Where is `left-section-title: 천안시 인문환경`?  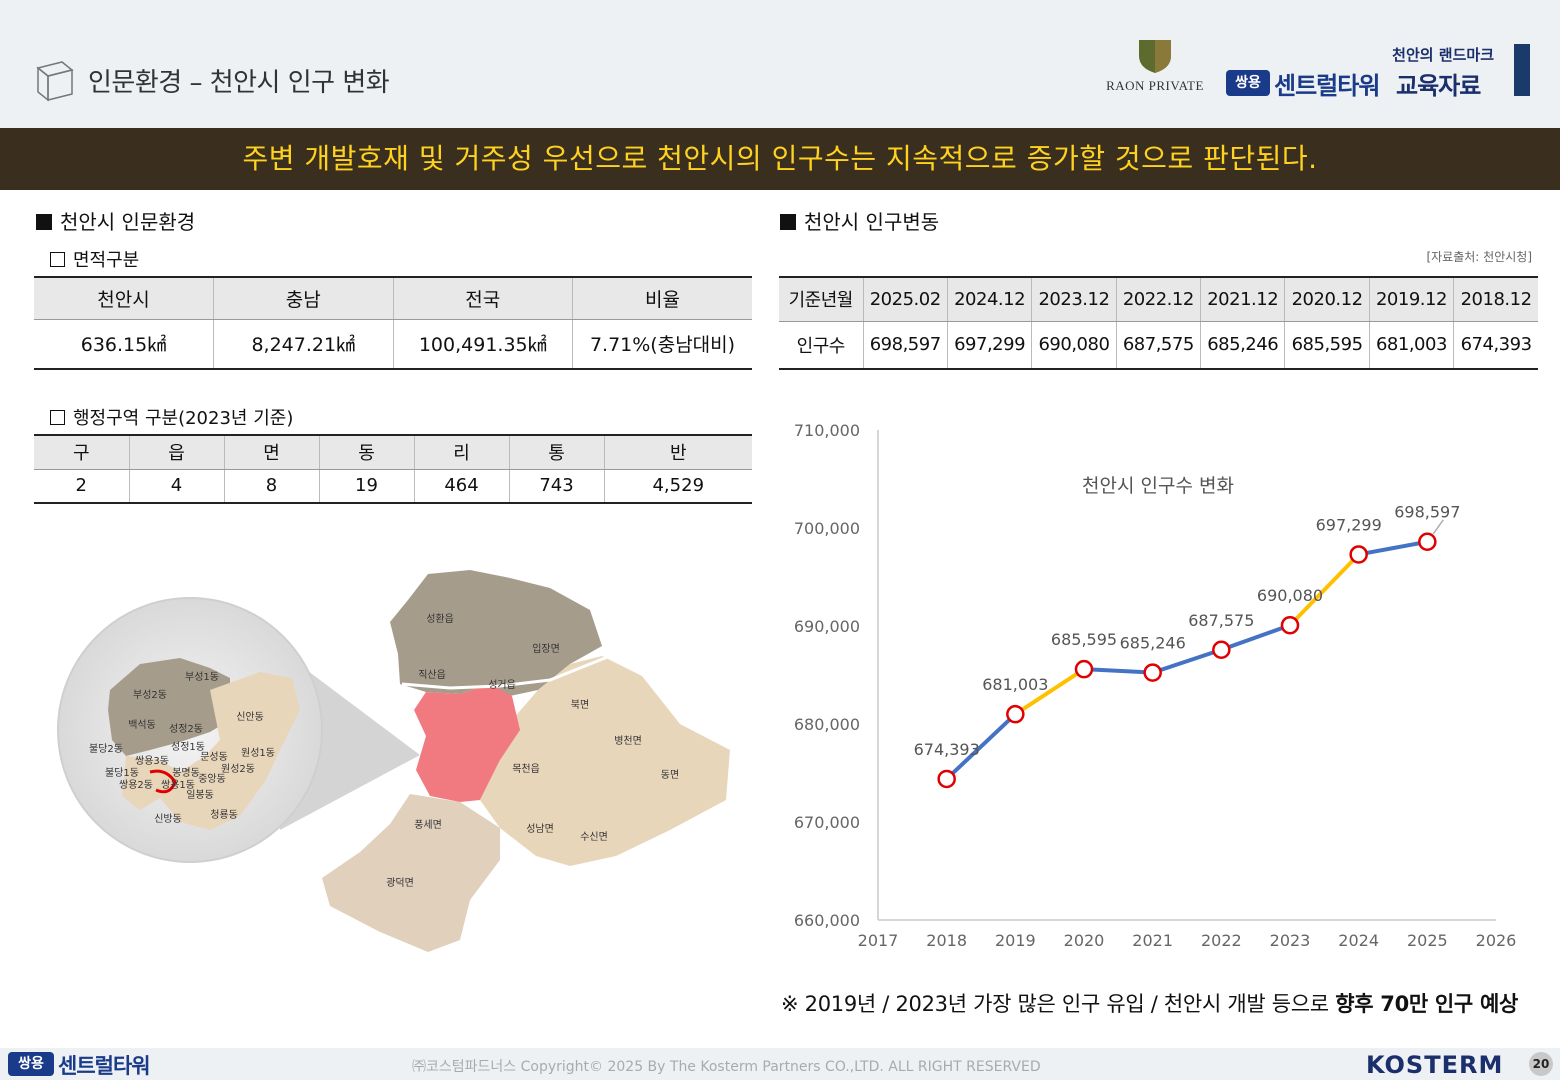
left-section-title: 천안시 인문환경 is located at coordinates (115, 220).